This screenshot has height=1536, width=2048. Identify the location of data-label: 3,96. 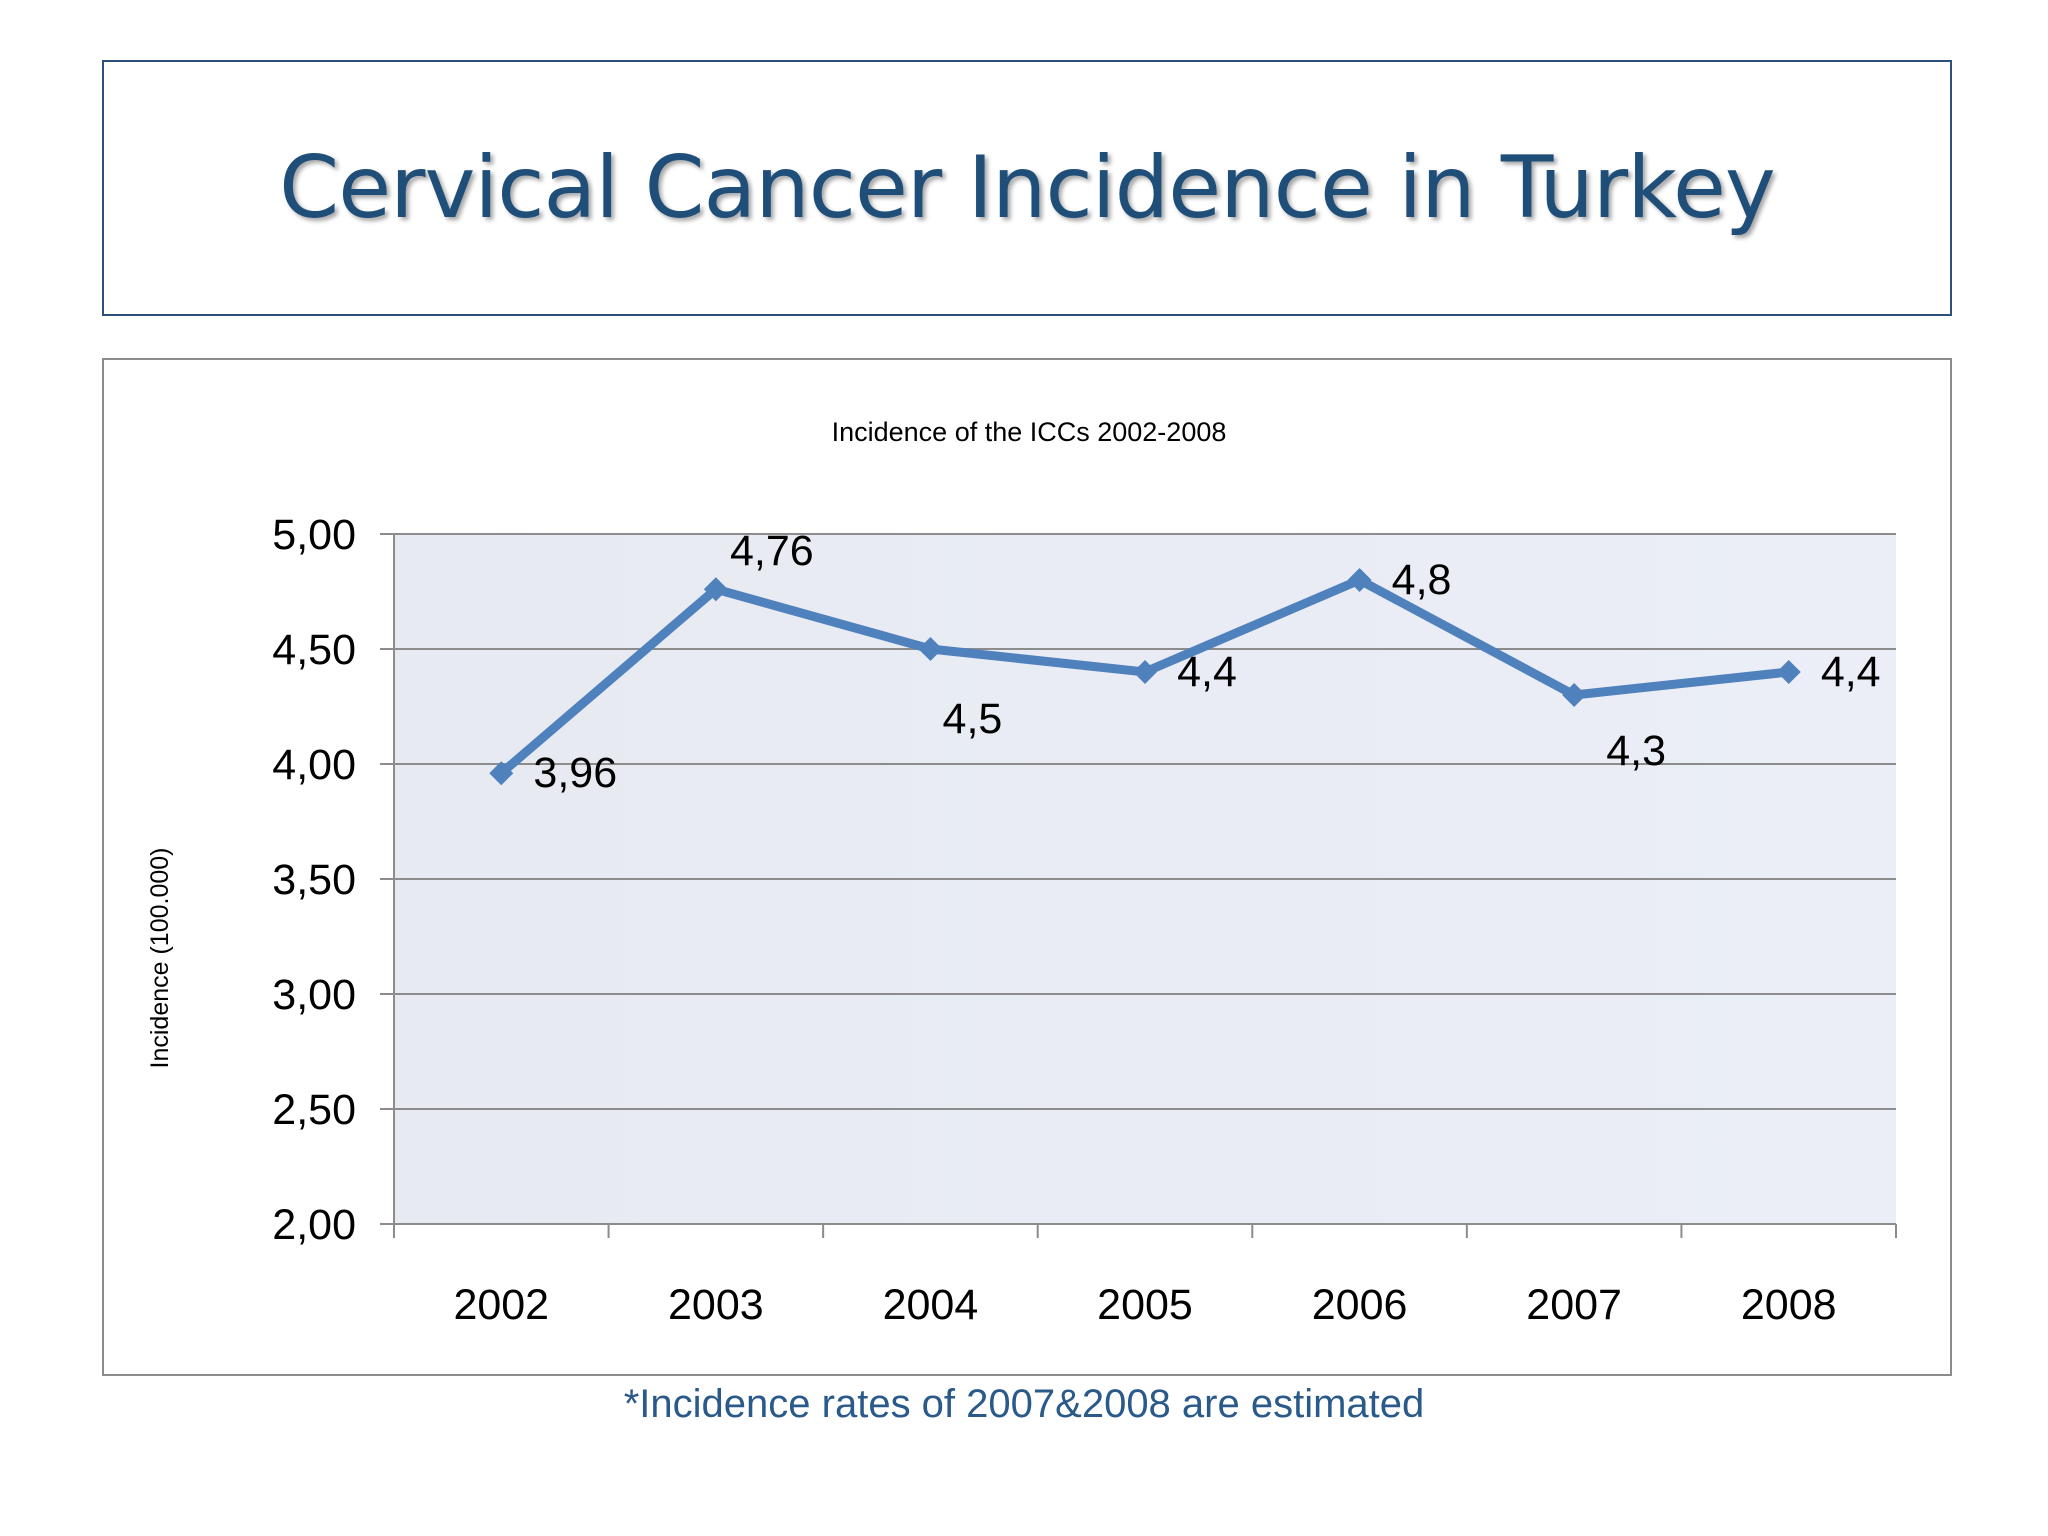
(575, 773).